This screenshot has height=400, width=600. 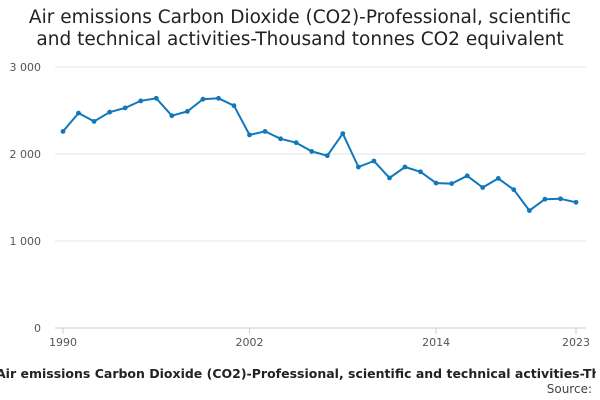 I want to click on x-tick-label: 2014, so click(x=436, y=342).